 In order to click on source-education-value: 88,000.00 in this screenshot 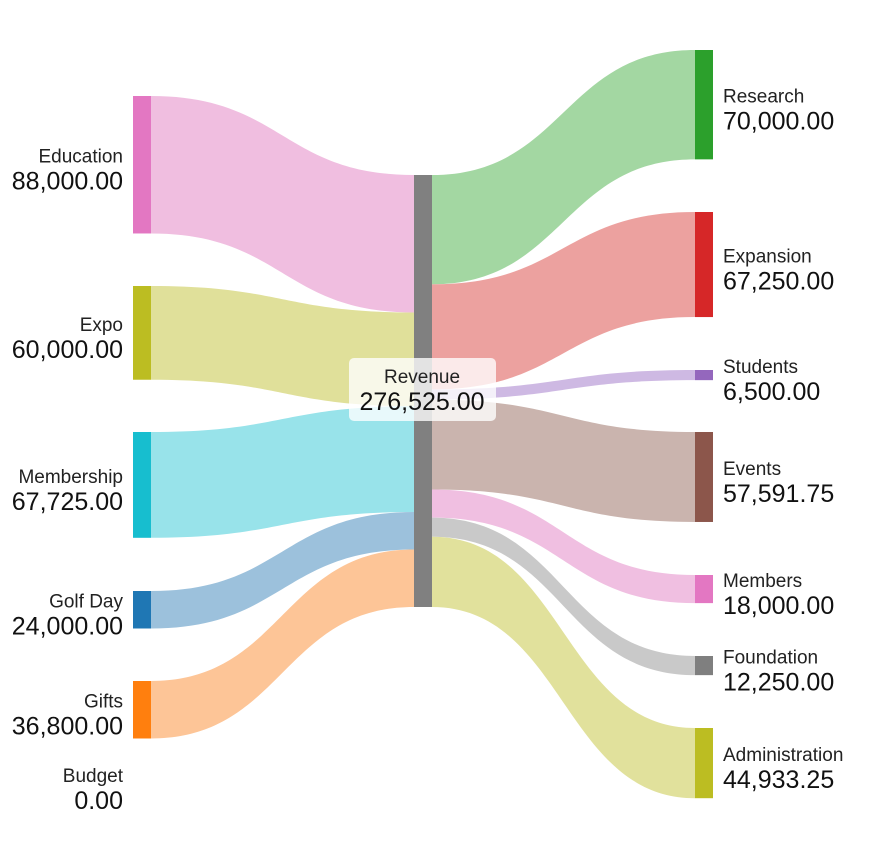, I will do `click(67, 182)`.